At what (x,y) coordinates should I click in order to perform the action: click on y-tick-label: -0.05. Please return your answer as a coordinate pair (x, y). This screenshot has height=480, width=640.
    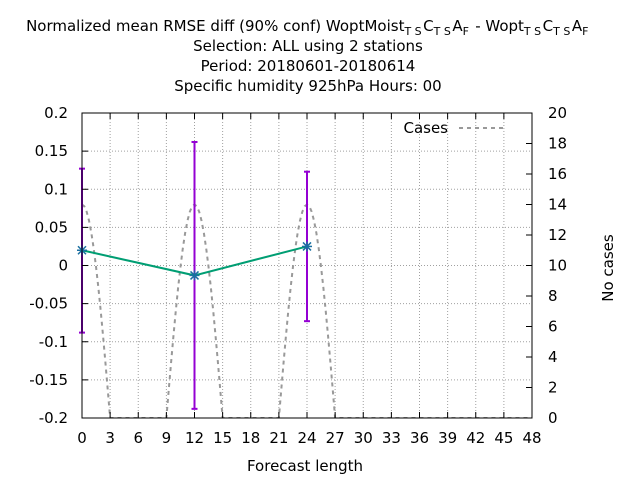
    Looking at the image, I should click on (48, 304).